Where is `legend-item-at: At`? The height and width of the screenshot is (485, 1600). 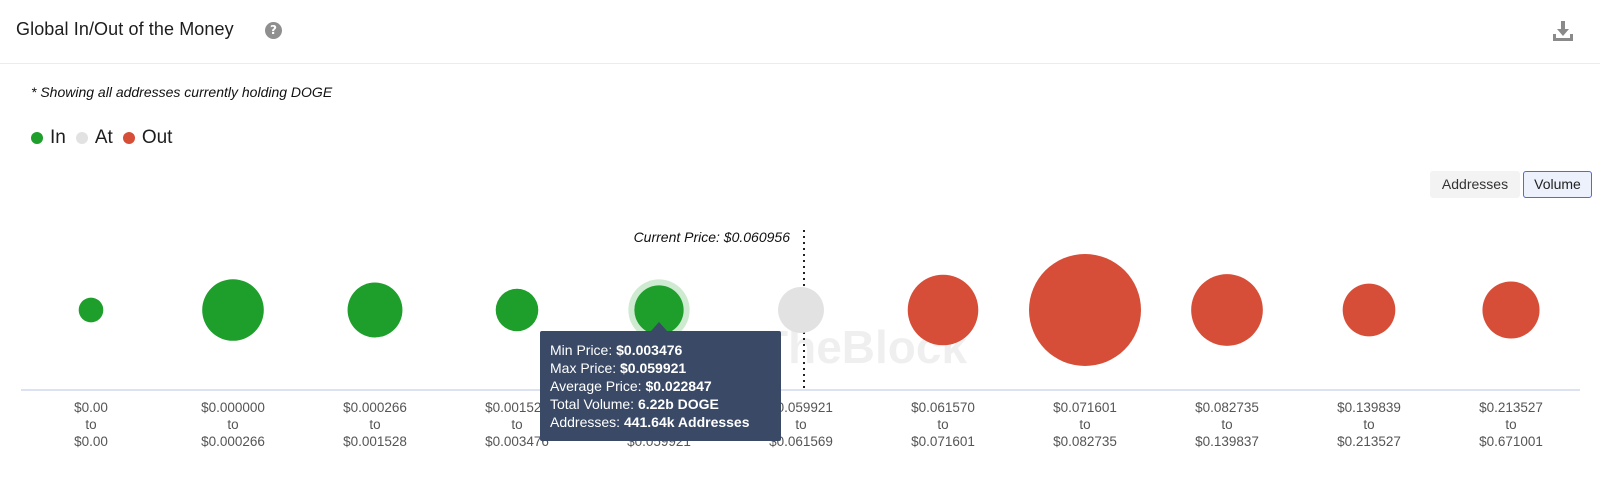 legend-item-at: At is located at coordinates (94, 138).